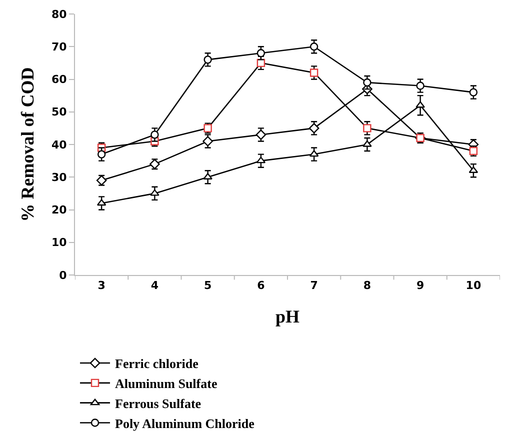 This screenshot has width=508, height=446. What do you see at coordinates (59, 243) in the screenshot?
I see `y-tick-label: 10` at bounding box center [59, 243].